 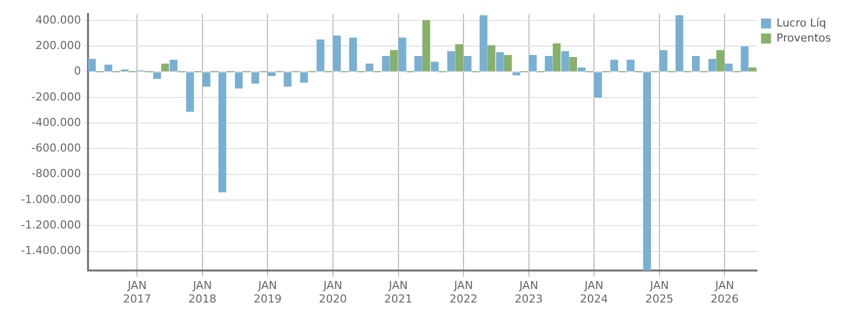 What do you see at coordinates (398, 292) in the screenshot?
I see `x-tick-label: JAN 2021` at bounding box center [398, 292].